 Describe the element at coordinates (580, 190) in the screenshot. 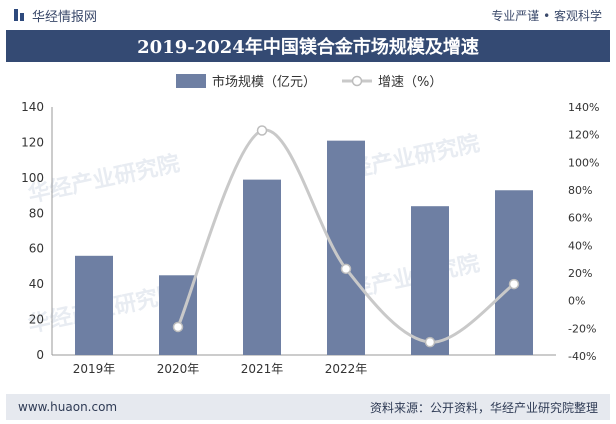

I see `right-tick-label: 80%` at that location.